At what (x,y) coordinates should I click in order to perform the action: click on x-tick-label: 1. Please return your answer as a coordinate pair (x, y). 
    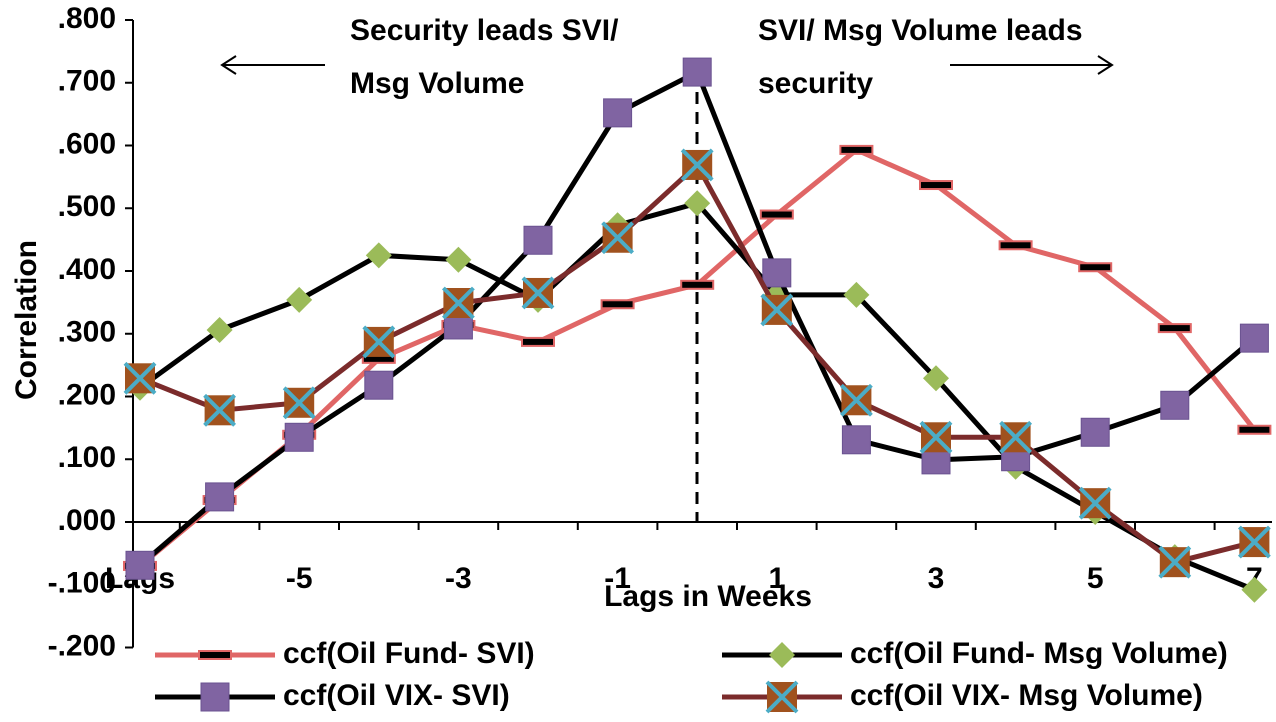
    Looking at the image, I should click on (776, 578).